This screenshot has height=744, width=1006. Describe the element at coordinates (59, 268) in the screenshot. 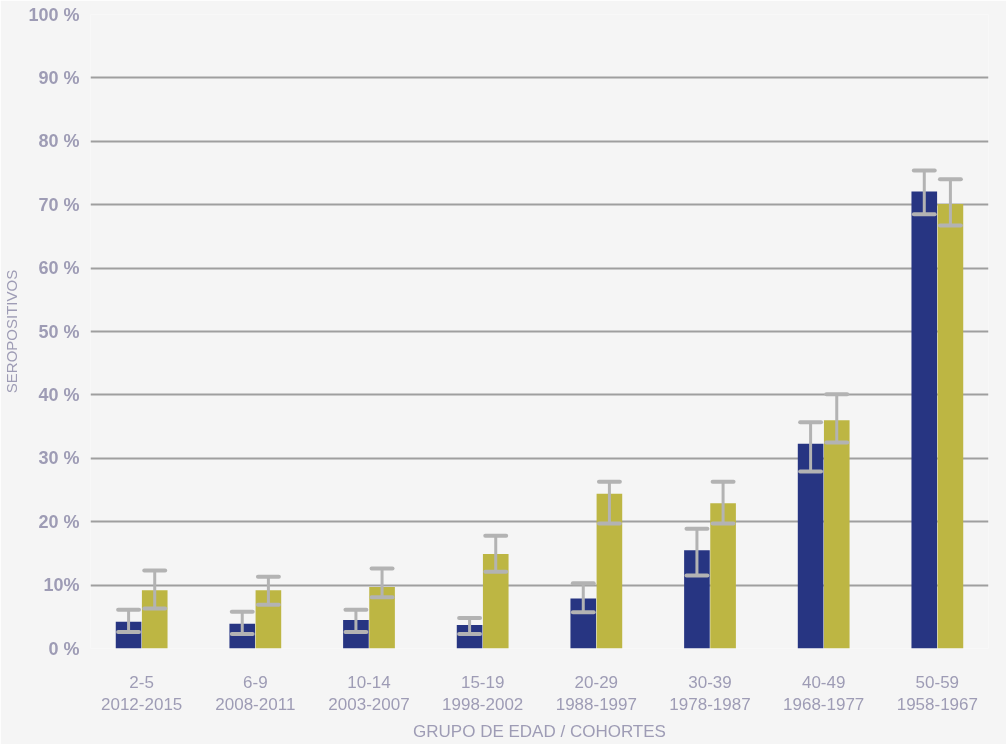

I see `y-tick-label: 60 %` at that location.